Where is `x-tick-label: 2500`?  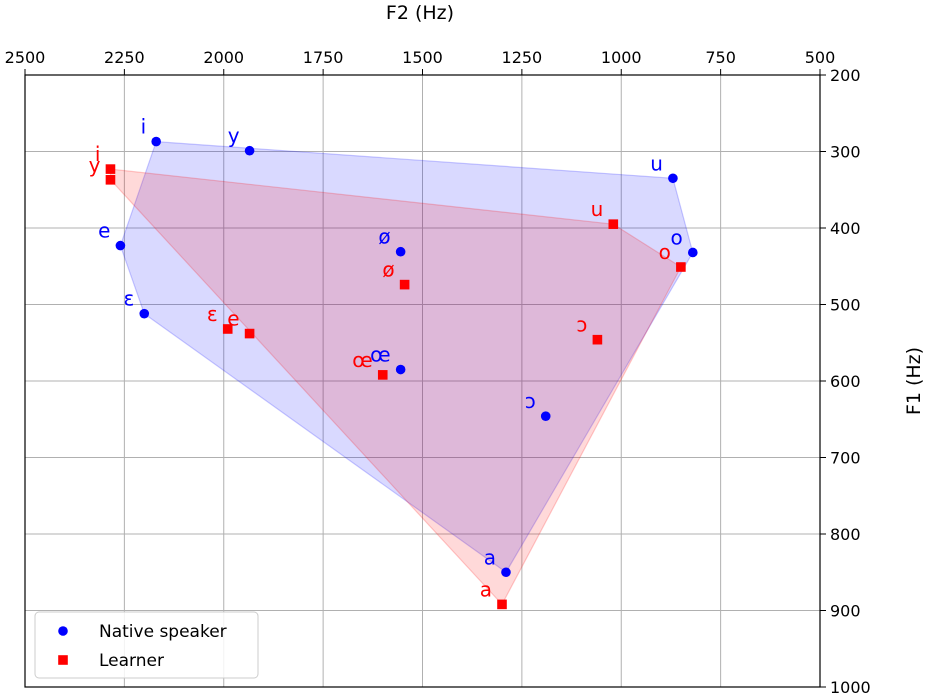 x-tick-label: 2500 is located at coordinates (25, 57).